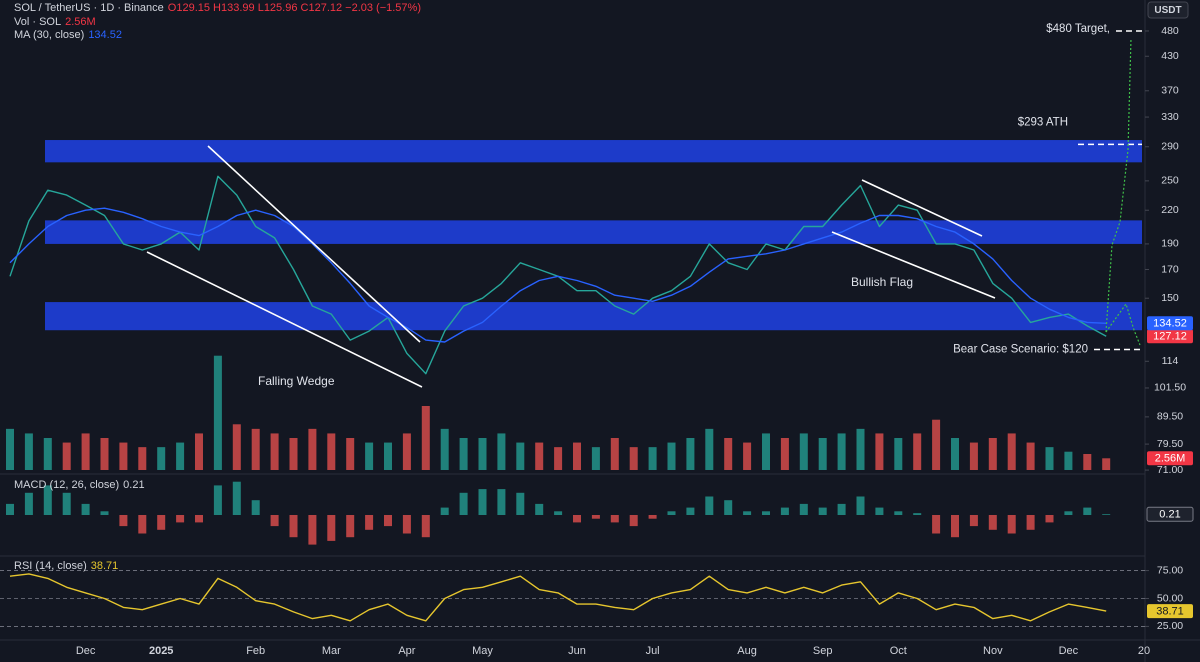  What do you see at coordinates (38, 21) in the screenshot?
I see `volume-title: Vol · SOL` at bounding box center [38, 21].